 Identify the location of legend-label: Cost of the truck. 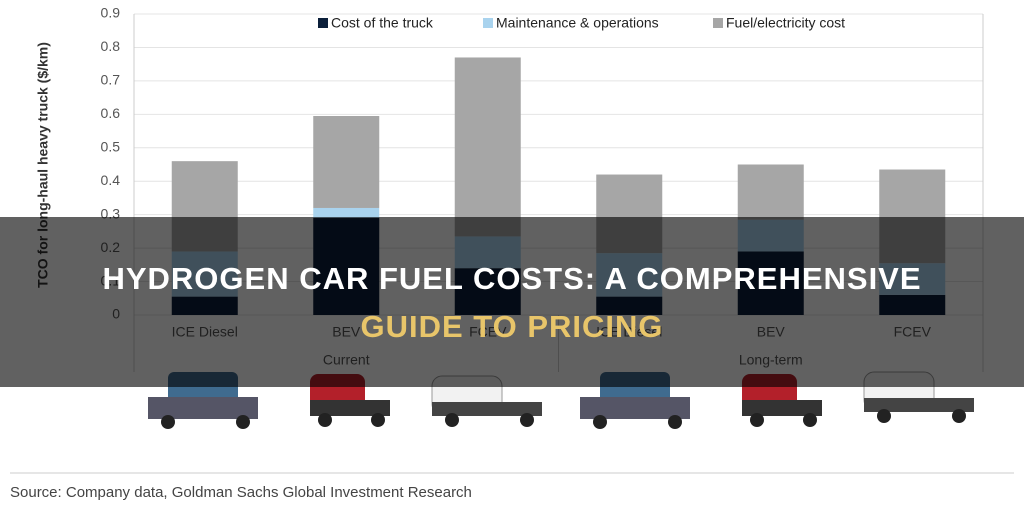
(382, 23).